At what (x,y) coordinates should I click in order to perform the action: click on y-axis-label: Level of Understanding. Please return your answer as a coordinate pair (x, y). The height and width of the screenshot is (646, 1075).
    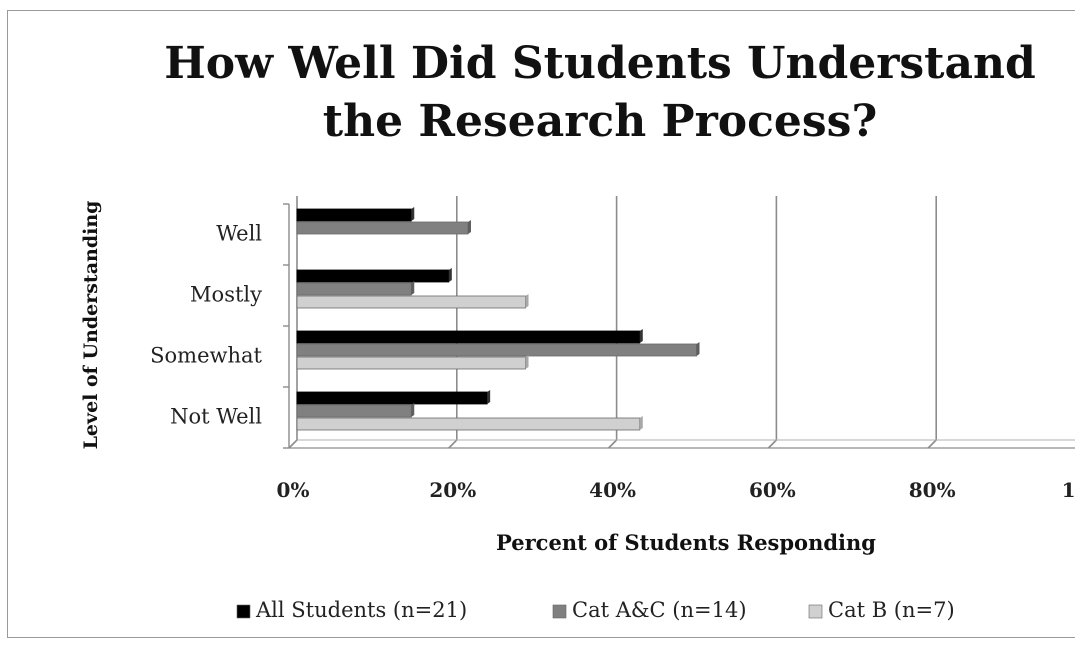
    Looking at the image, I should click on (91, 325).